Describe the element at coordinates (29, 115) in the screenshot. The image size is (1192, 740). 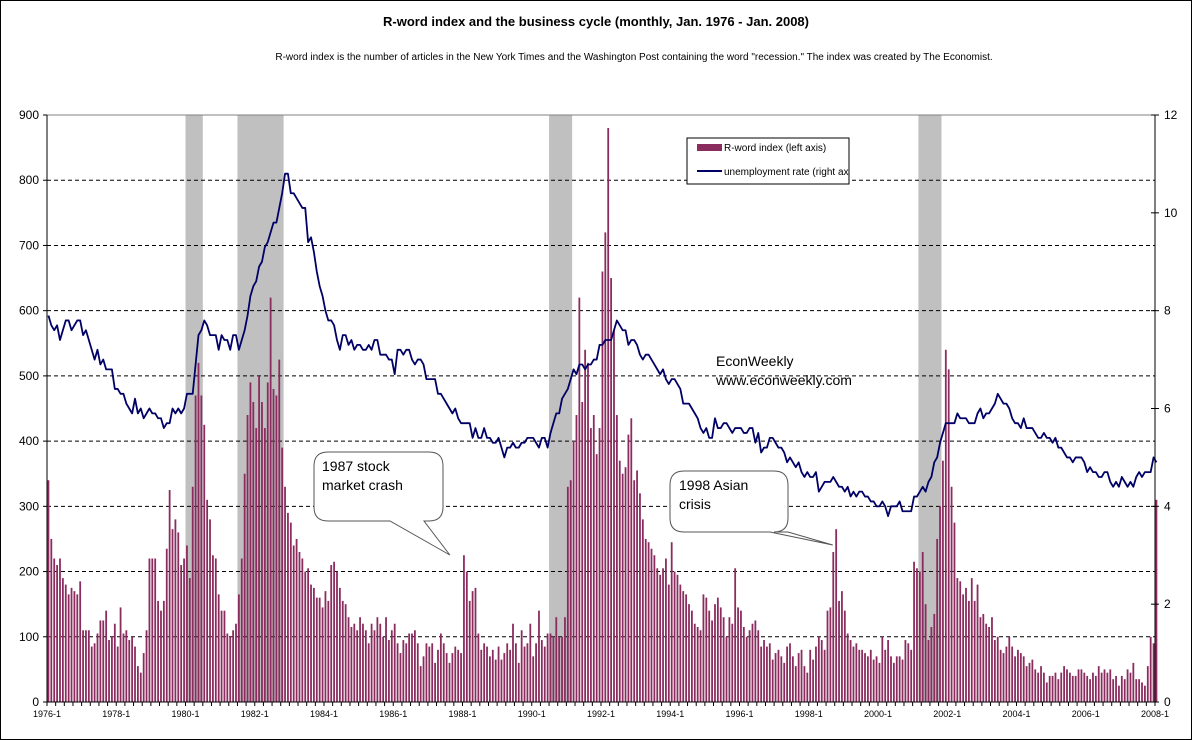
I see `y-tick-label: 900` at that location.